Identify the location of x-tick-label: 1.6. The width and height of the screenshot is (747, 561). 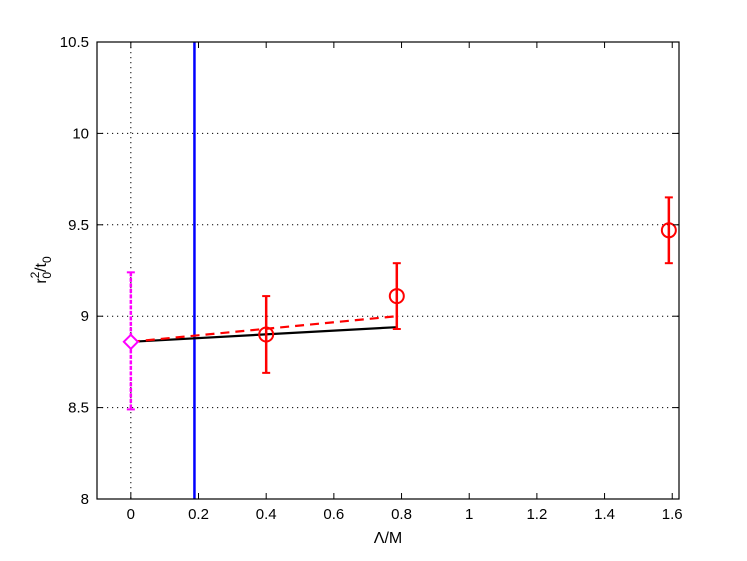
(672, 514).